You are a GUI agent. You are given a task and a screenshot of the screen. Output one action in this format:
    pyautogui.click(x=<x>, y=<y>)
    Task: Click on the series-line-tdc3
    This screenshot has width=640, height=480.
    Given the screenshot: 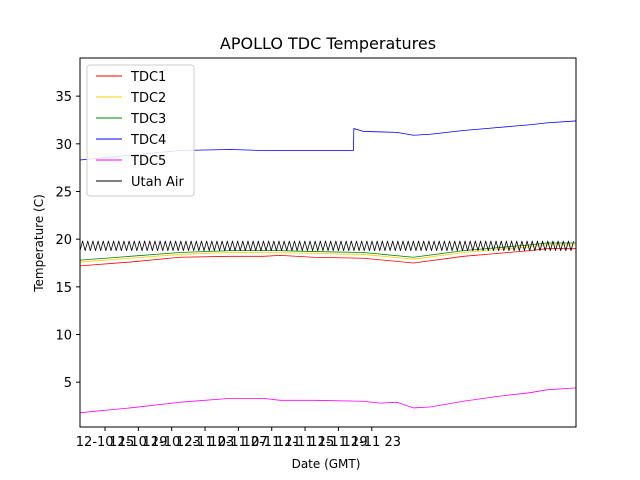 What is the action you would take?
    pyautogui.click(x=327, y=251)
    